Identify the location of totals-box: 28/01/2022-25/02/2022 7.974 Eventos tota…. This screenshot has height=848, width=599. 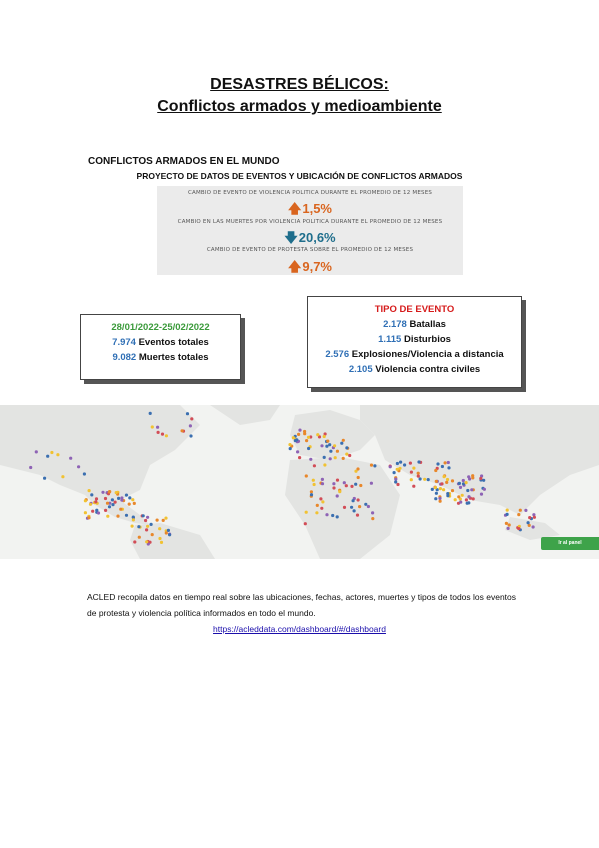
(160, 347).